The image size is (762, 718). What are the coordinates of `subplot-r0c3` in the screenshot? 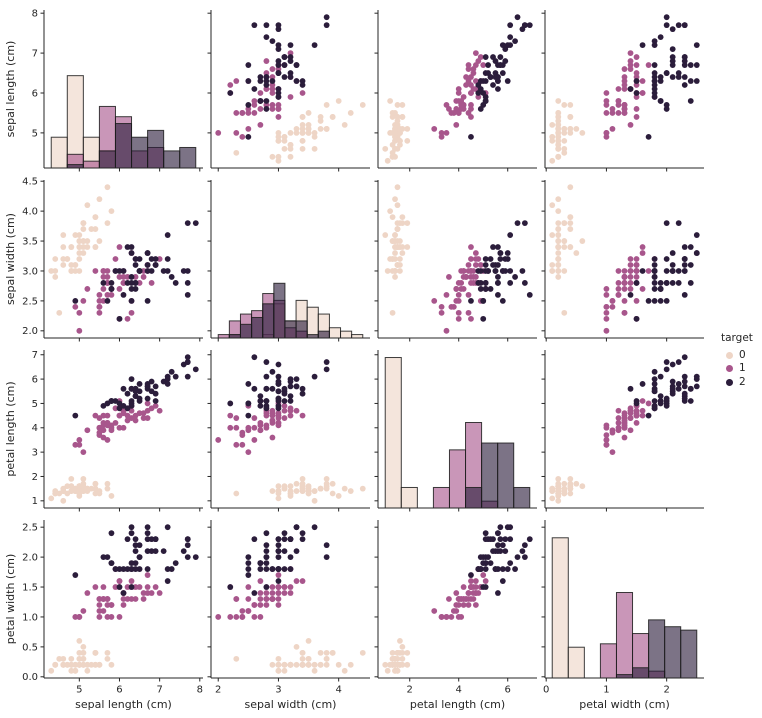 It's located at (622, 91).